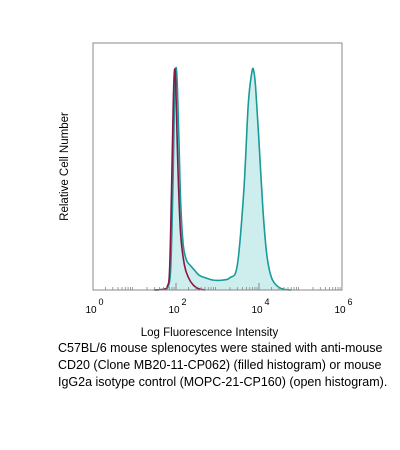  I want to click on y-axis-label: Relative Cell Number, so click(65, 166).